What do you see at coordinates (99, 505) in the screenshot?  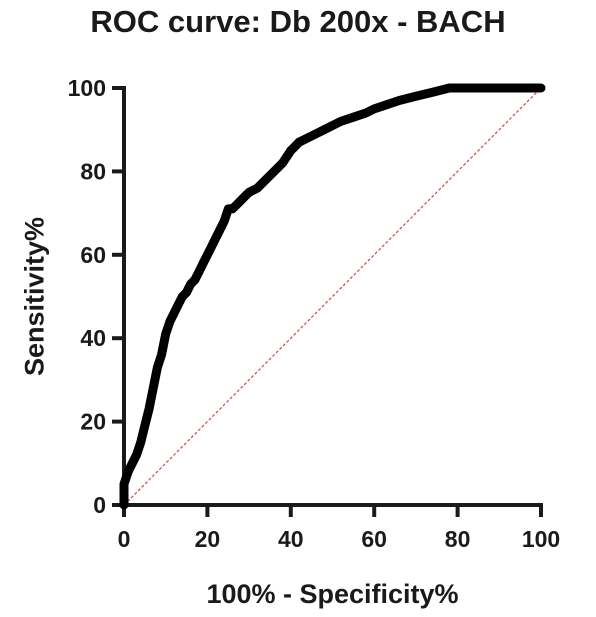 I see `y-tick-label: 0` at bounding box center [99, 505].